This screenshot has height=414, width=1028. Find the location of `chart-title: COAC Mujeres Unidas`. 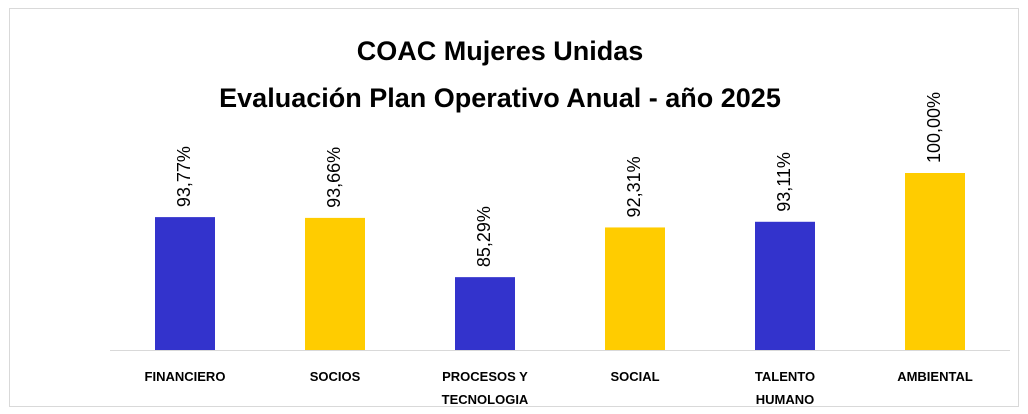

chart-title: COAC Mujeres Unidas is located at coordinates (500, 51).